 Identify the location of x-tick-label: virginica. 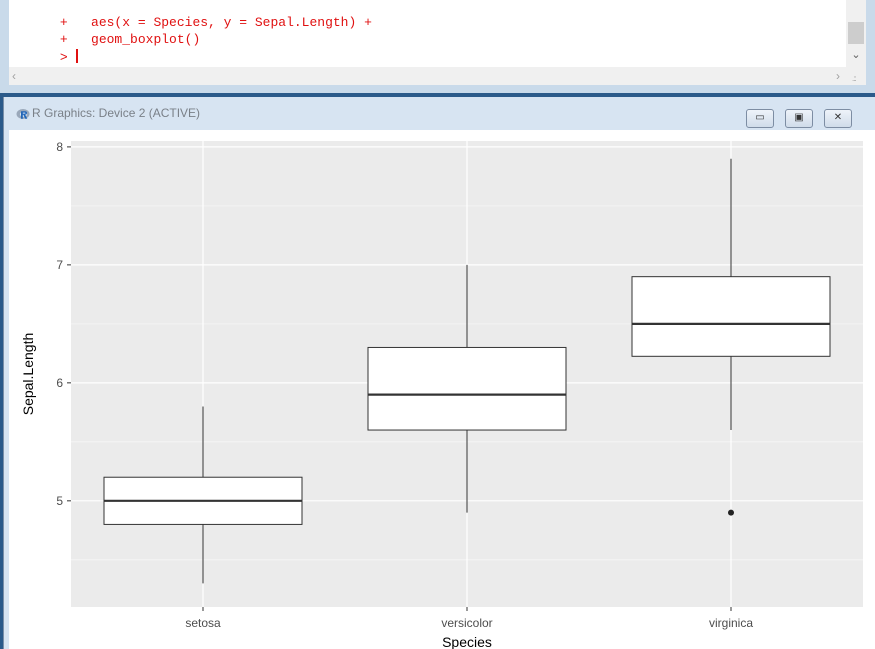
(731, 623).